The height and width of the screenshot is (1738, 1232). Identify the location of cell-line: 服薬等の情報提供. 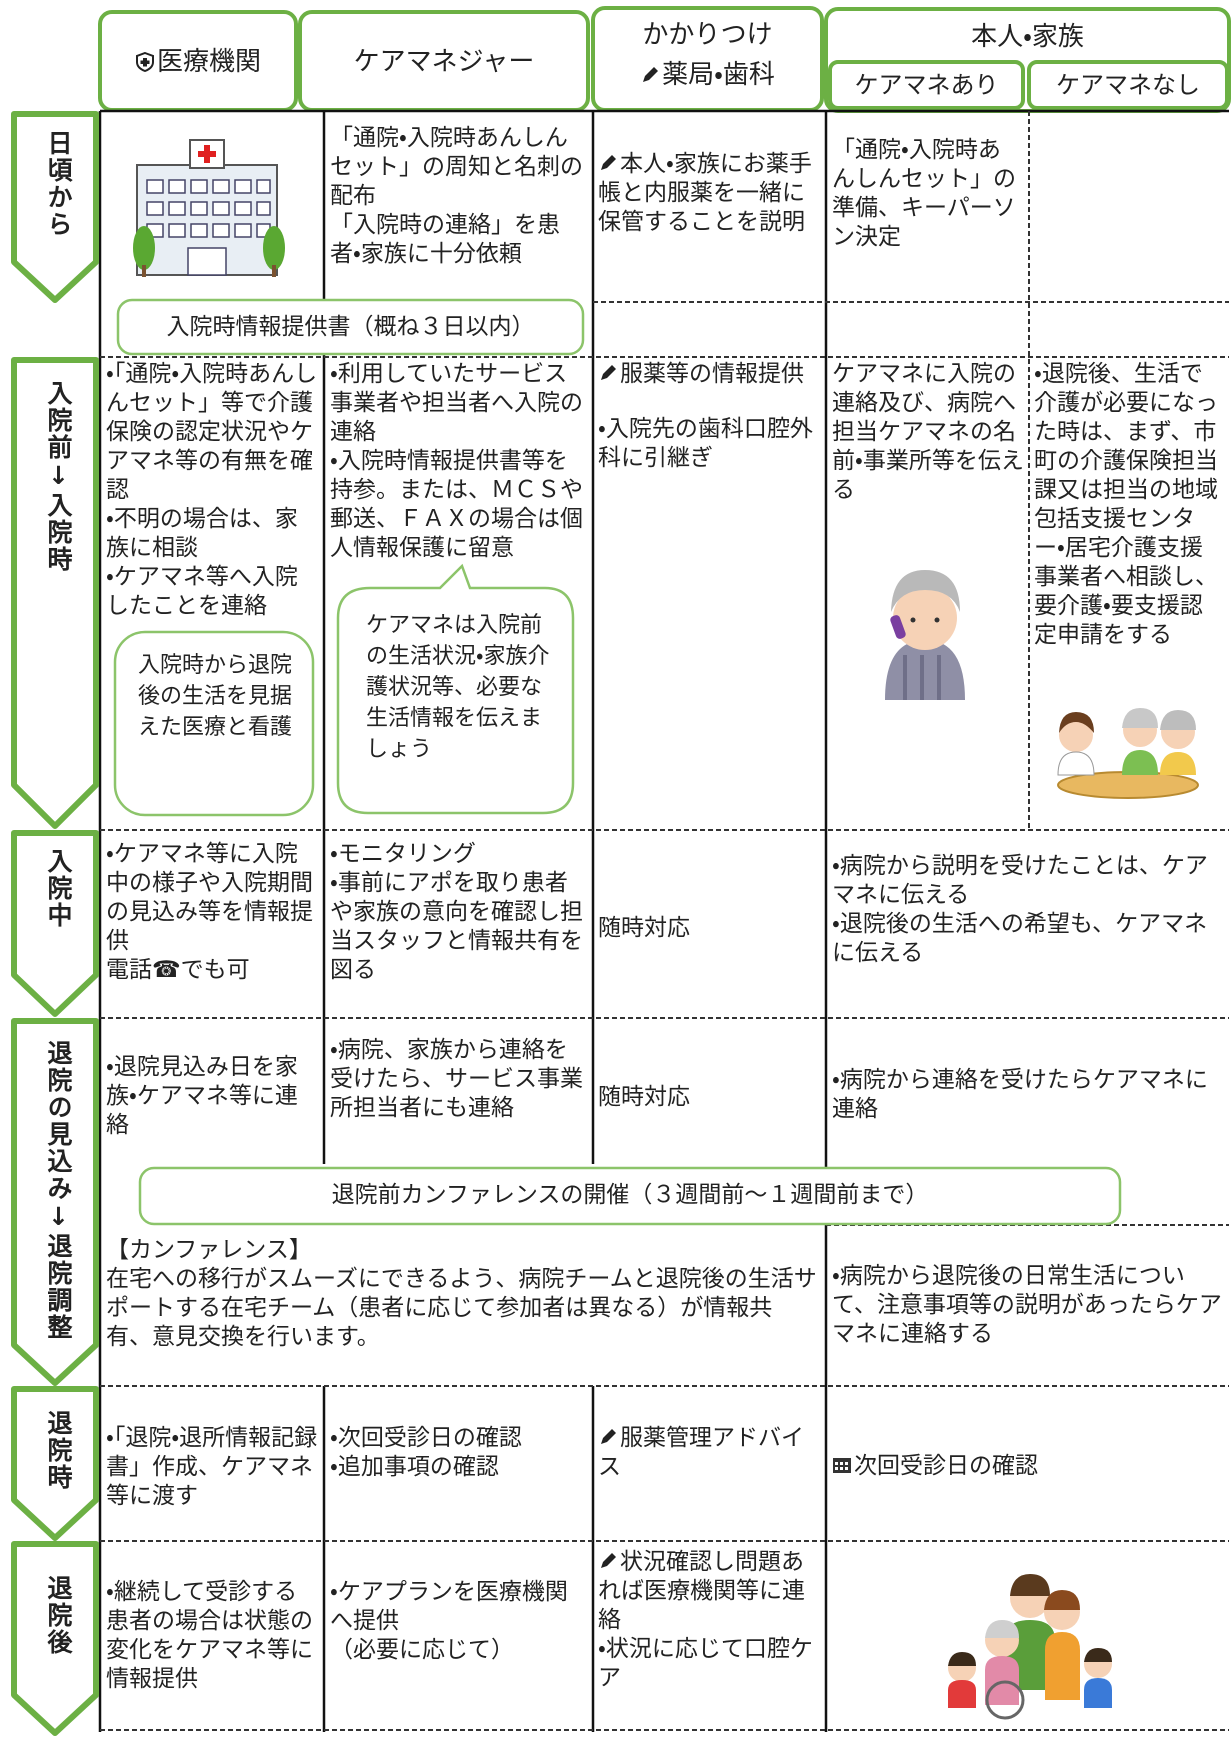
(709, 374).